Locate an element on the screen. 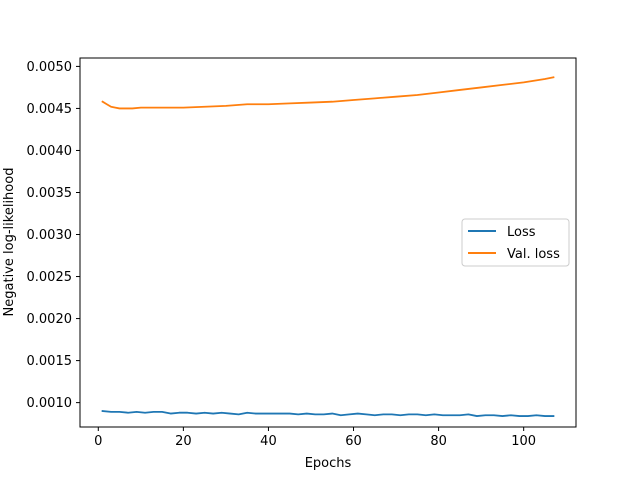  y-tick-label: 0.0025 is located at coordinates (50, 277).